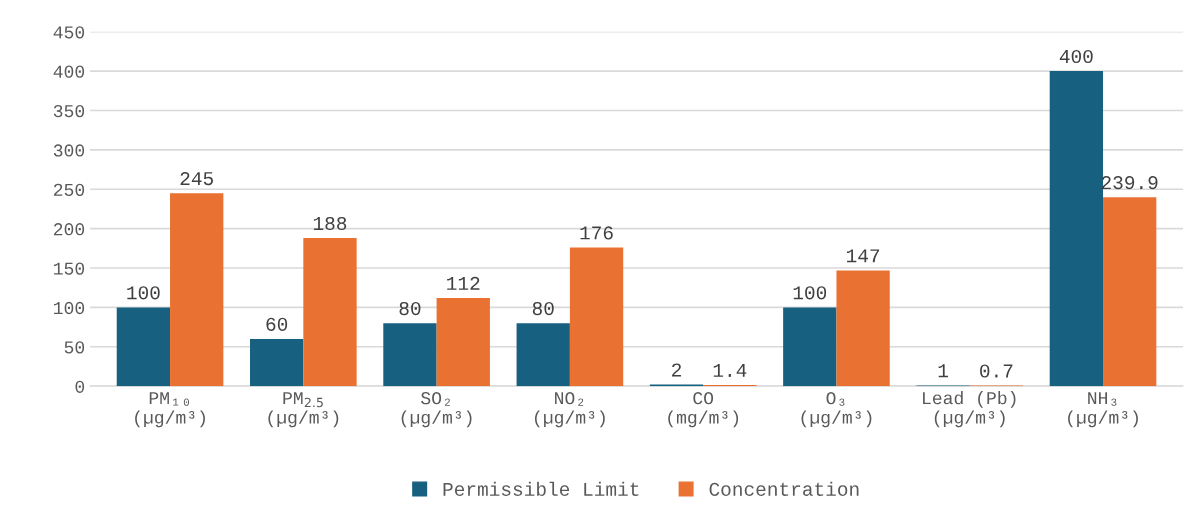  I want to click on data-label: 176, so click(596, 233).